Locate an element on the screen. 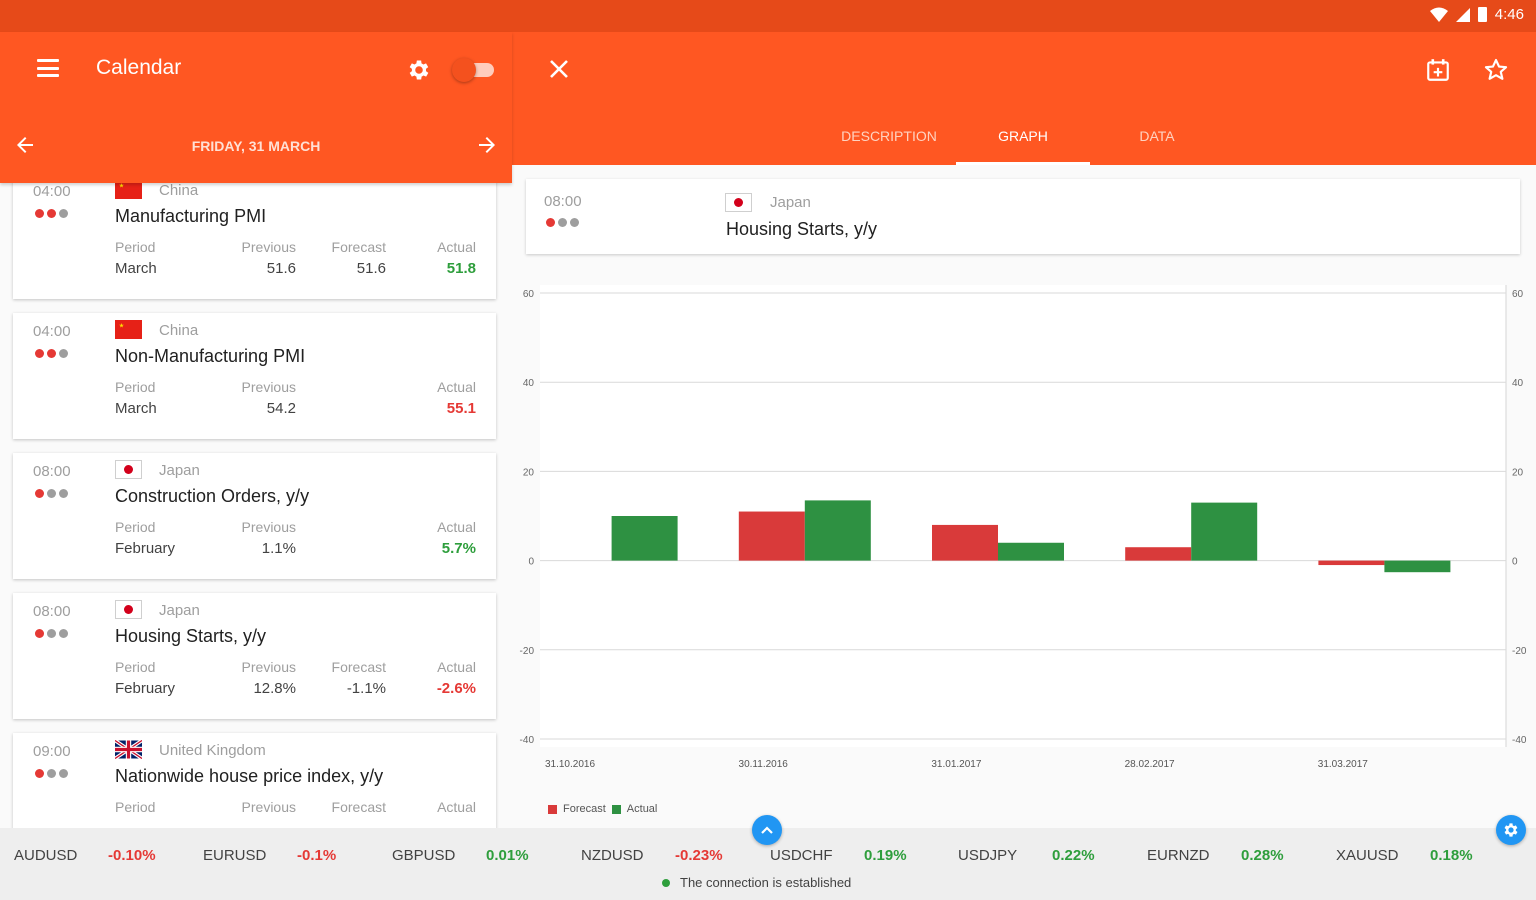 The width and height of the screenshot is (1536, 900). menu-icon is located at coordinates (48, 68).